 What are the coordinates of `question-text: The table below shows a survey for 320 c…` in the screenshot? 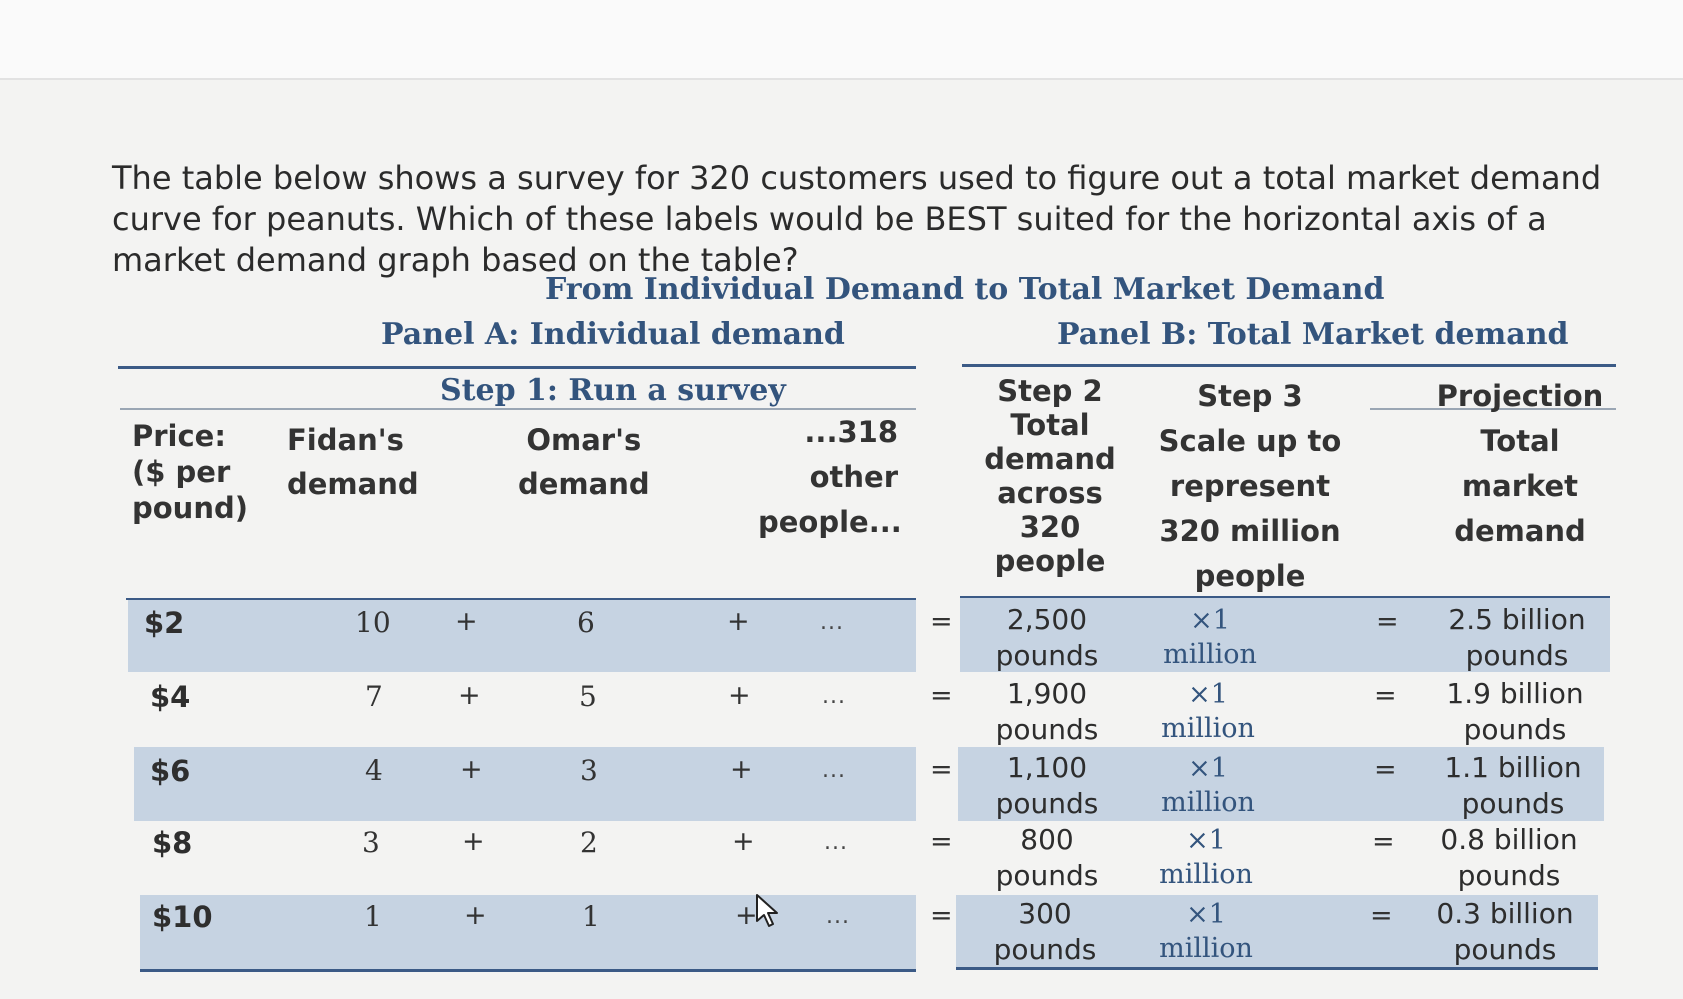 It's located at (857, 219).